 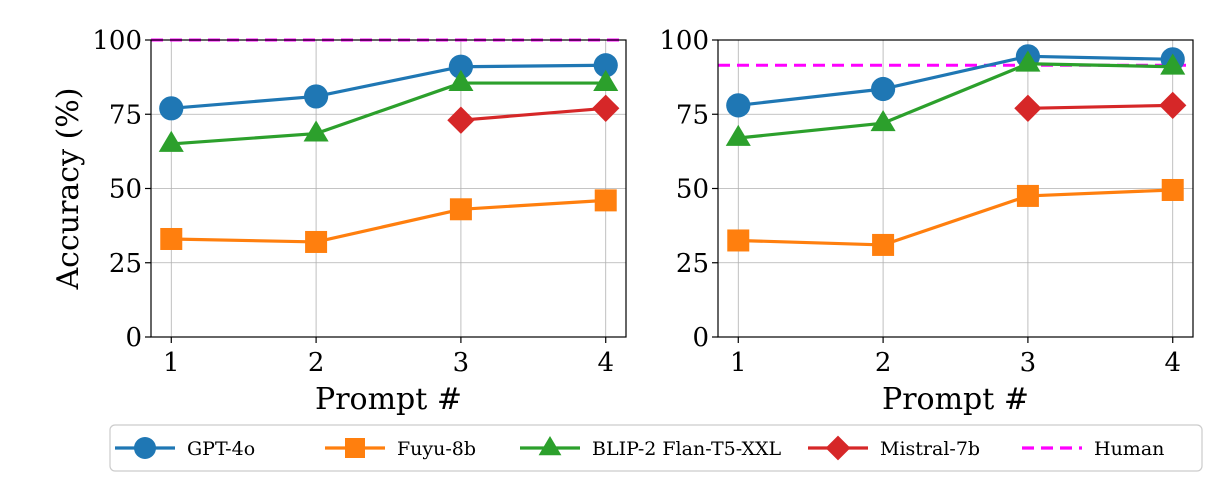 I want to click on legend-marker-blip-2-flan-t5-xxl, so click(x=550, y=446).